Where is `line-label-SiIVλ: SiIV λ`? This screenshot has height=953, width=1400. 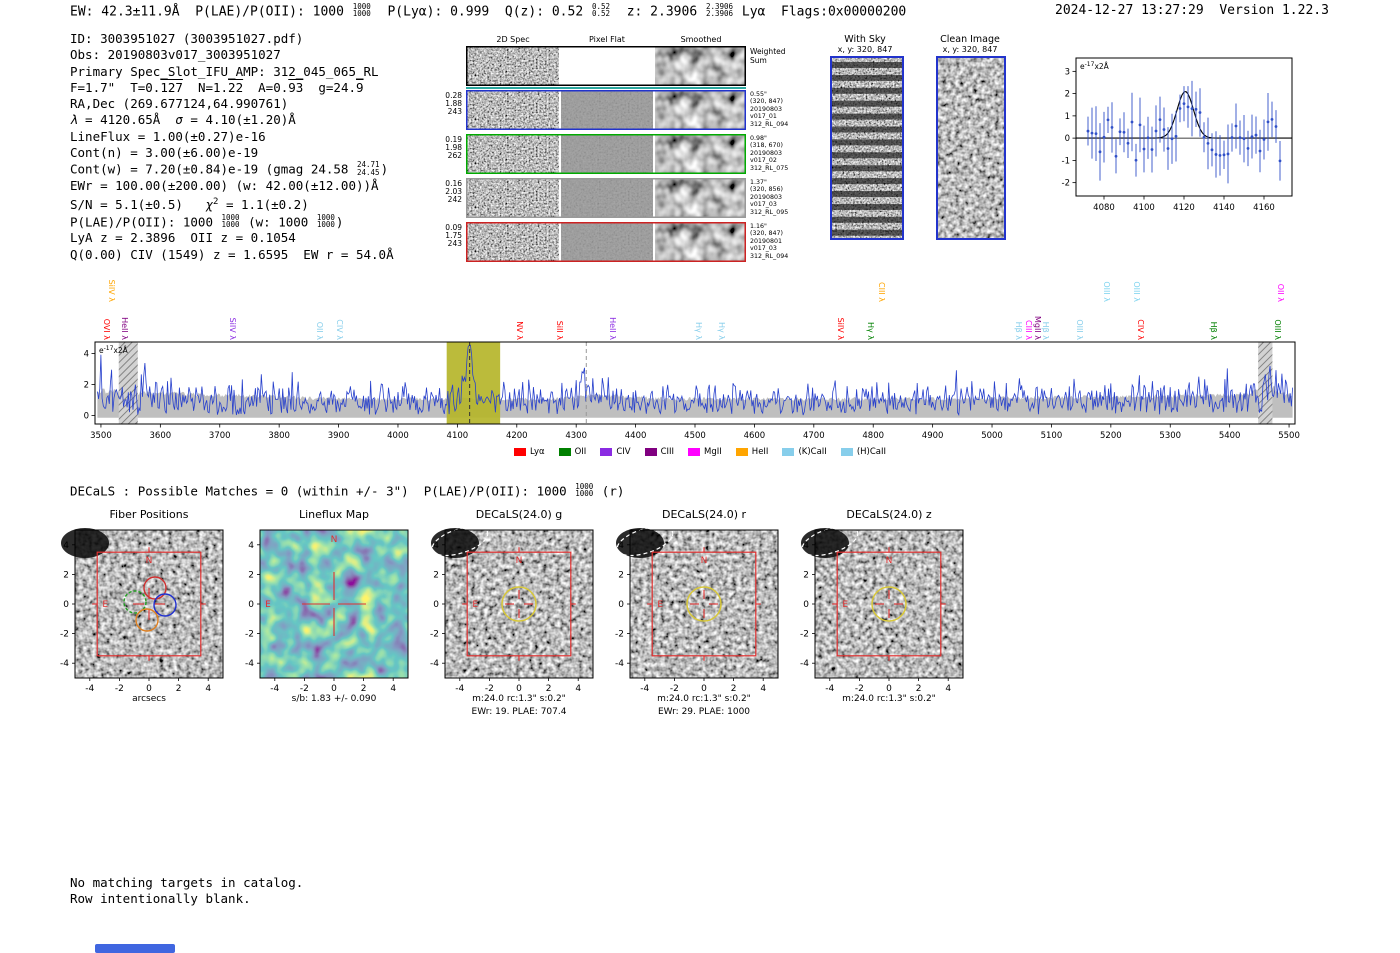 line-label-SiIVλ: SiIV λ is located at coordinates (112, 290).